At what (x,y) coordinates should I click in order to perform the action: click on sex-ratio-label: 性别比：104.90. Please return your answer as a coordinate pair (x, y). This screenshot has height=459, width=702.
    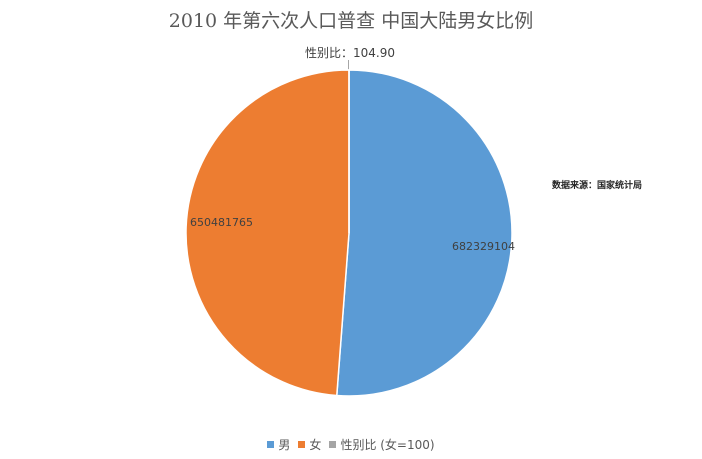
    Looking at the image, I should click on (350, 52).